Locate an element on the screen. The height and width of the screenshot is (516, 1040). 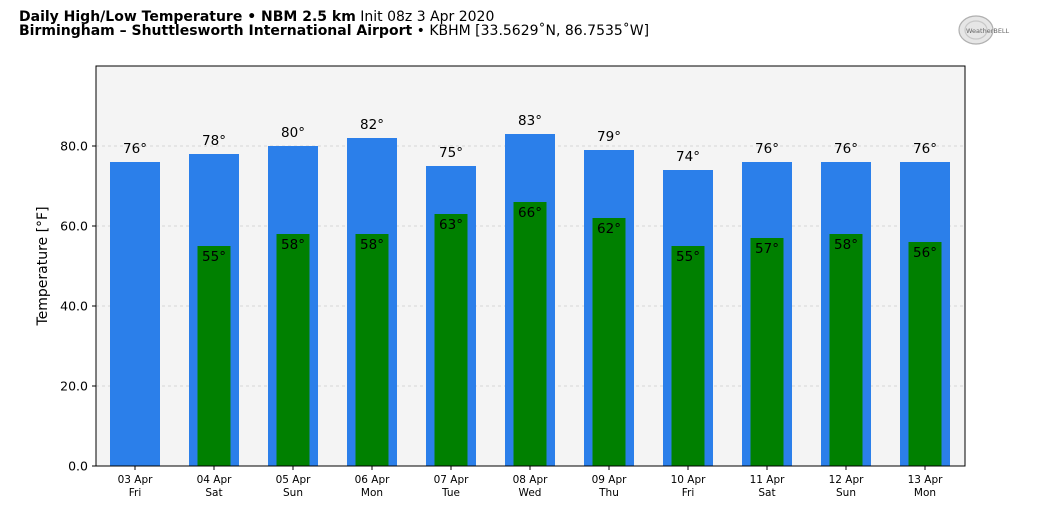
x-tick-date: 09 Apr is located at coordinates (610, 480).